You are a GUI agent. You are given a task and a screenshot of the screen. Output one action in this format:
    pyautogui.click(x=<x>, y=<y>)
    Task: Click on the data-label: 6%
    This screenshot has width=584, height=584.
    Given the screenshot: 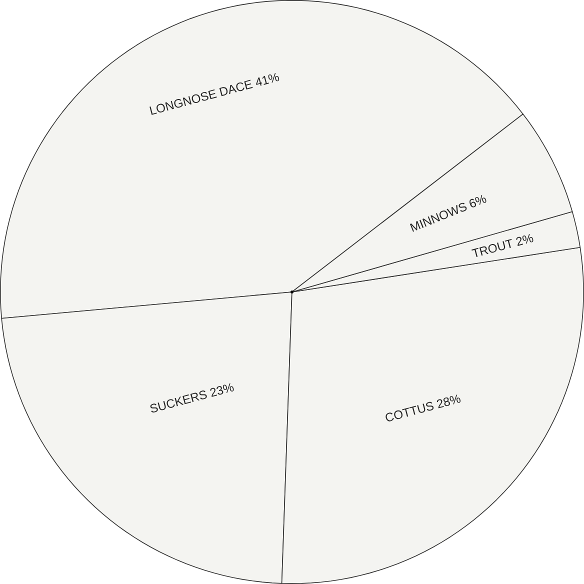 What is the action you would take?
    pyautogui.click(x=478, y=201)
    